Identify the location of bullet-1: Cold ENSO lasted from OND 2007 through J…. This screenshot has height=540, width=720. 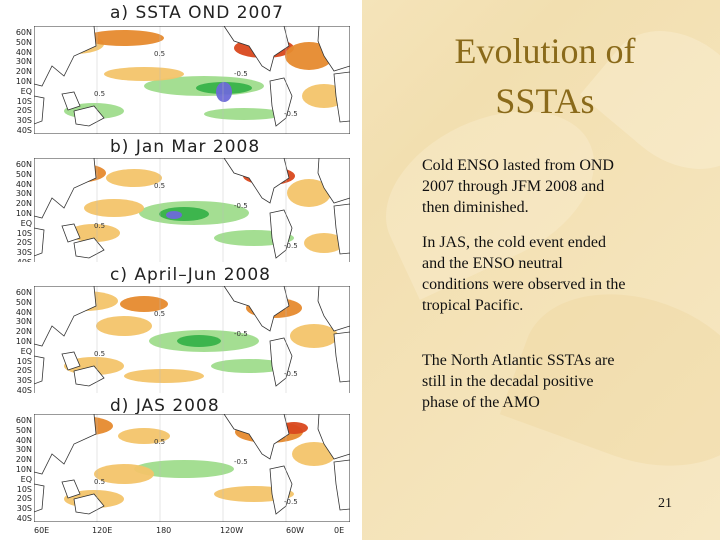
(518, 186).